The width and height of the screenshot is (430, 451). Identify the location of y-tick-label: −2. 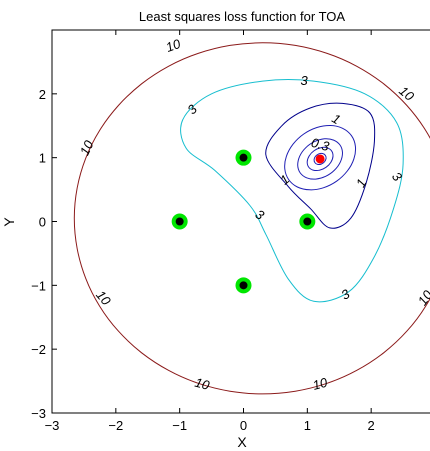
(38, 349).